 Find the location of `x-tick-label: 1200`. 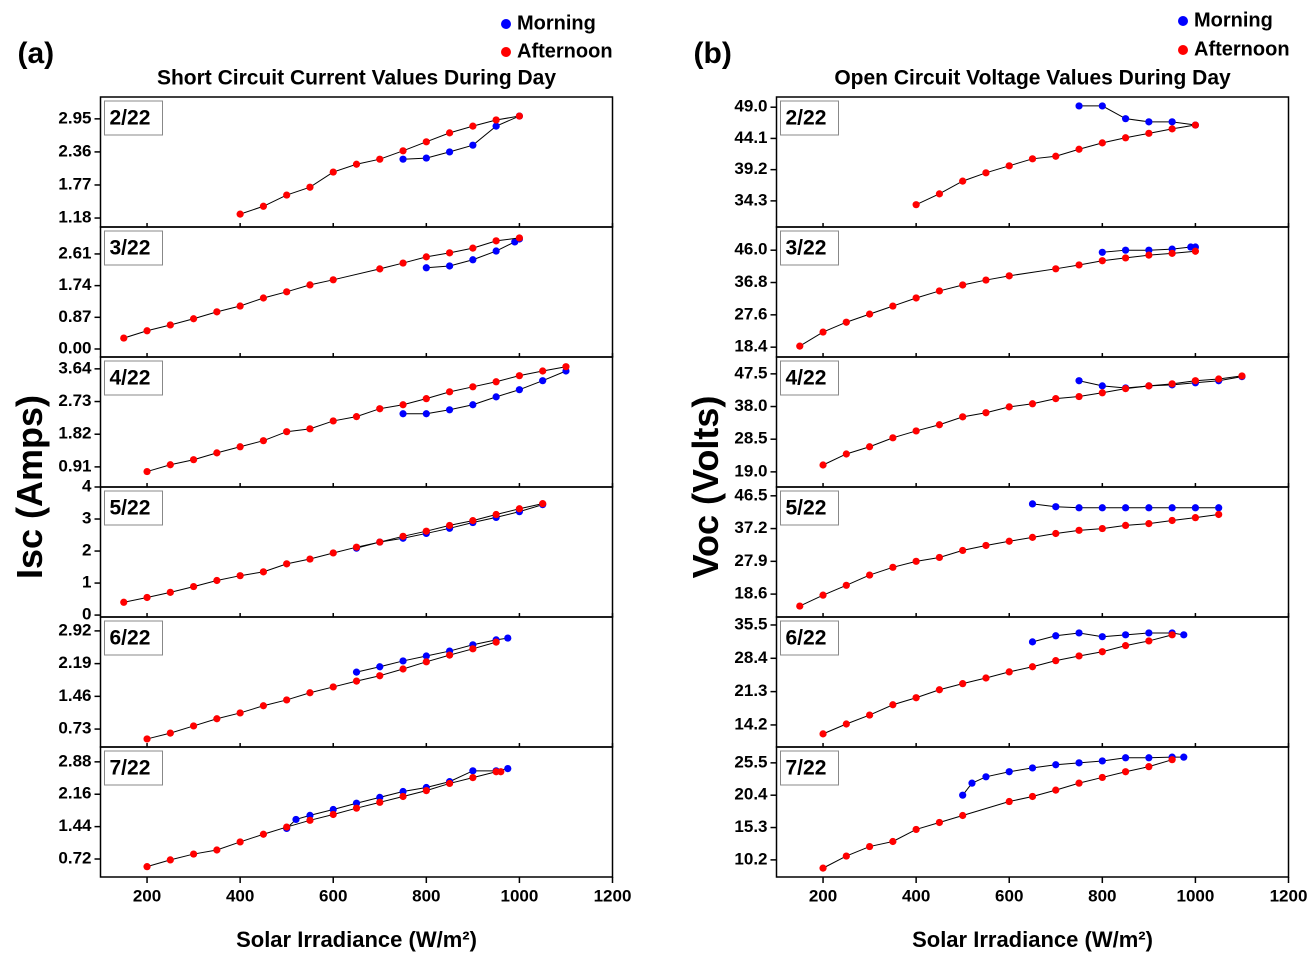

x-tick-label: 1200 is located at coordinates (1289, 895).